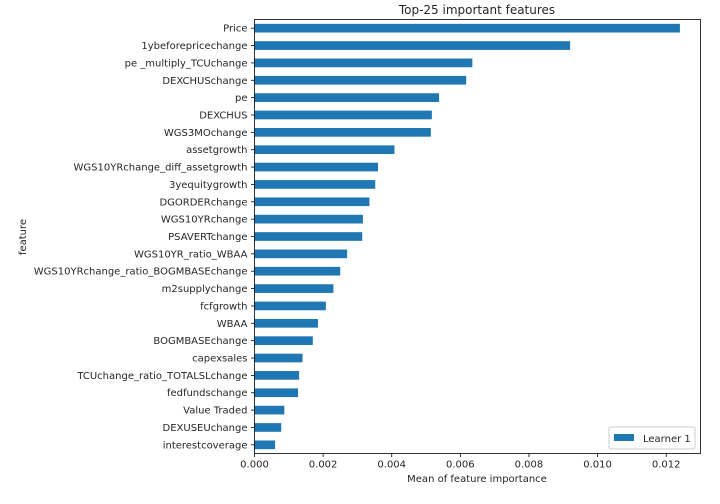 Image resolution: width=720 pixels, height=504 pixels. I want to click on legend-label: Learner 1, so click(667, 439).